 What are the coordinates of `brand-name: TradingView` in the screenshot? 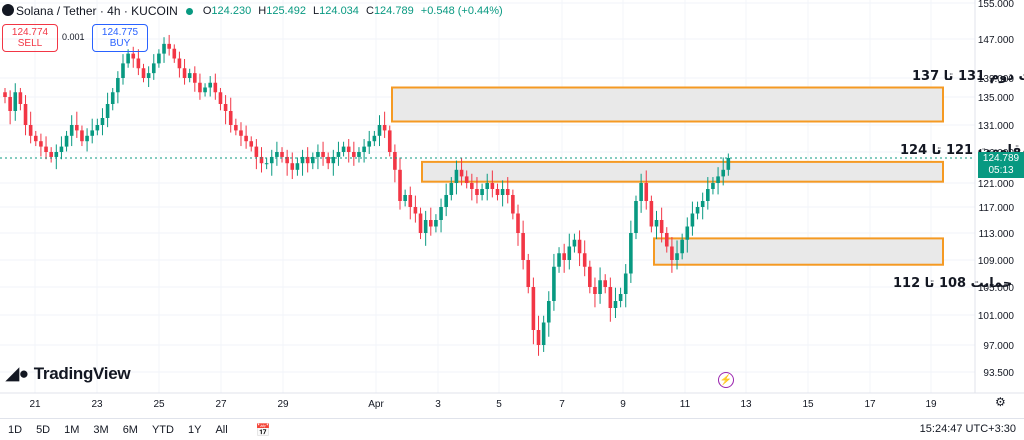 It's located at (82, 373).